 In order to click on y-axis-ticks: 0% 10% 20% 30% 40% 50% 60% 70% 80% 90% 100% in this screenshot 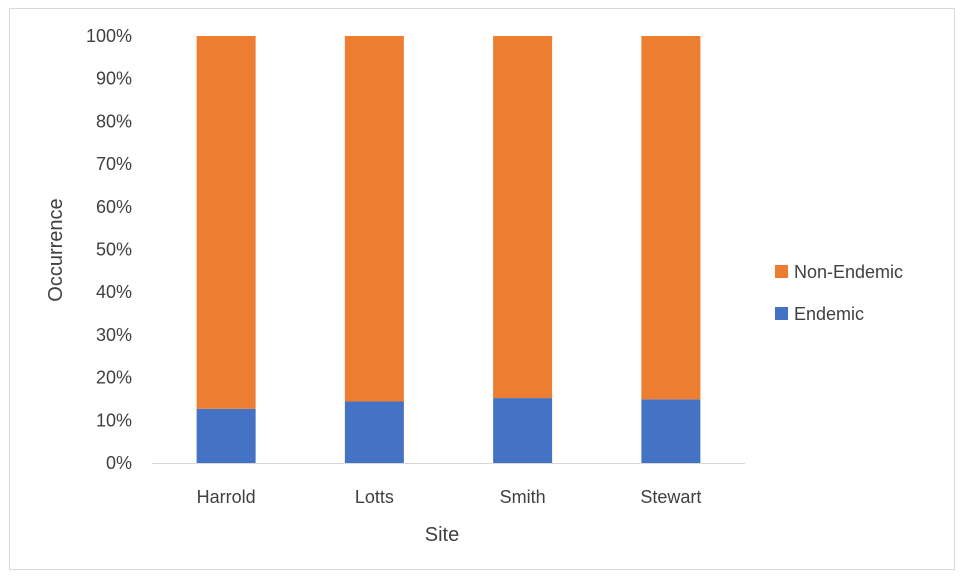, I will do `click(109, 249)`.